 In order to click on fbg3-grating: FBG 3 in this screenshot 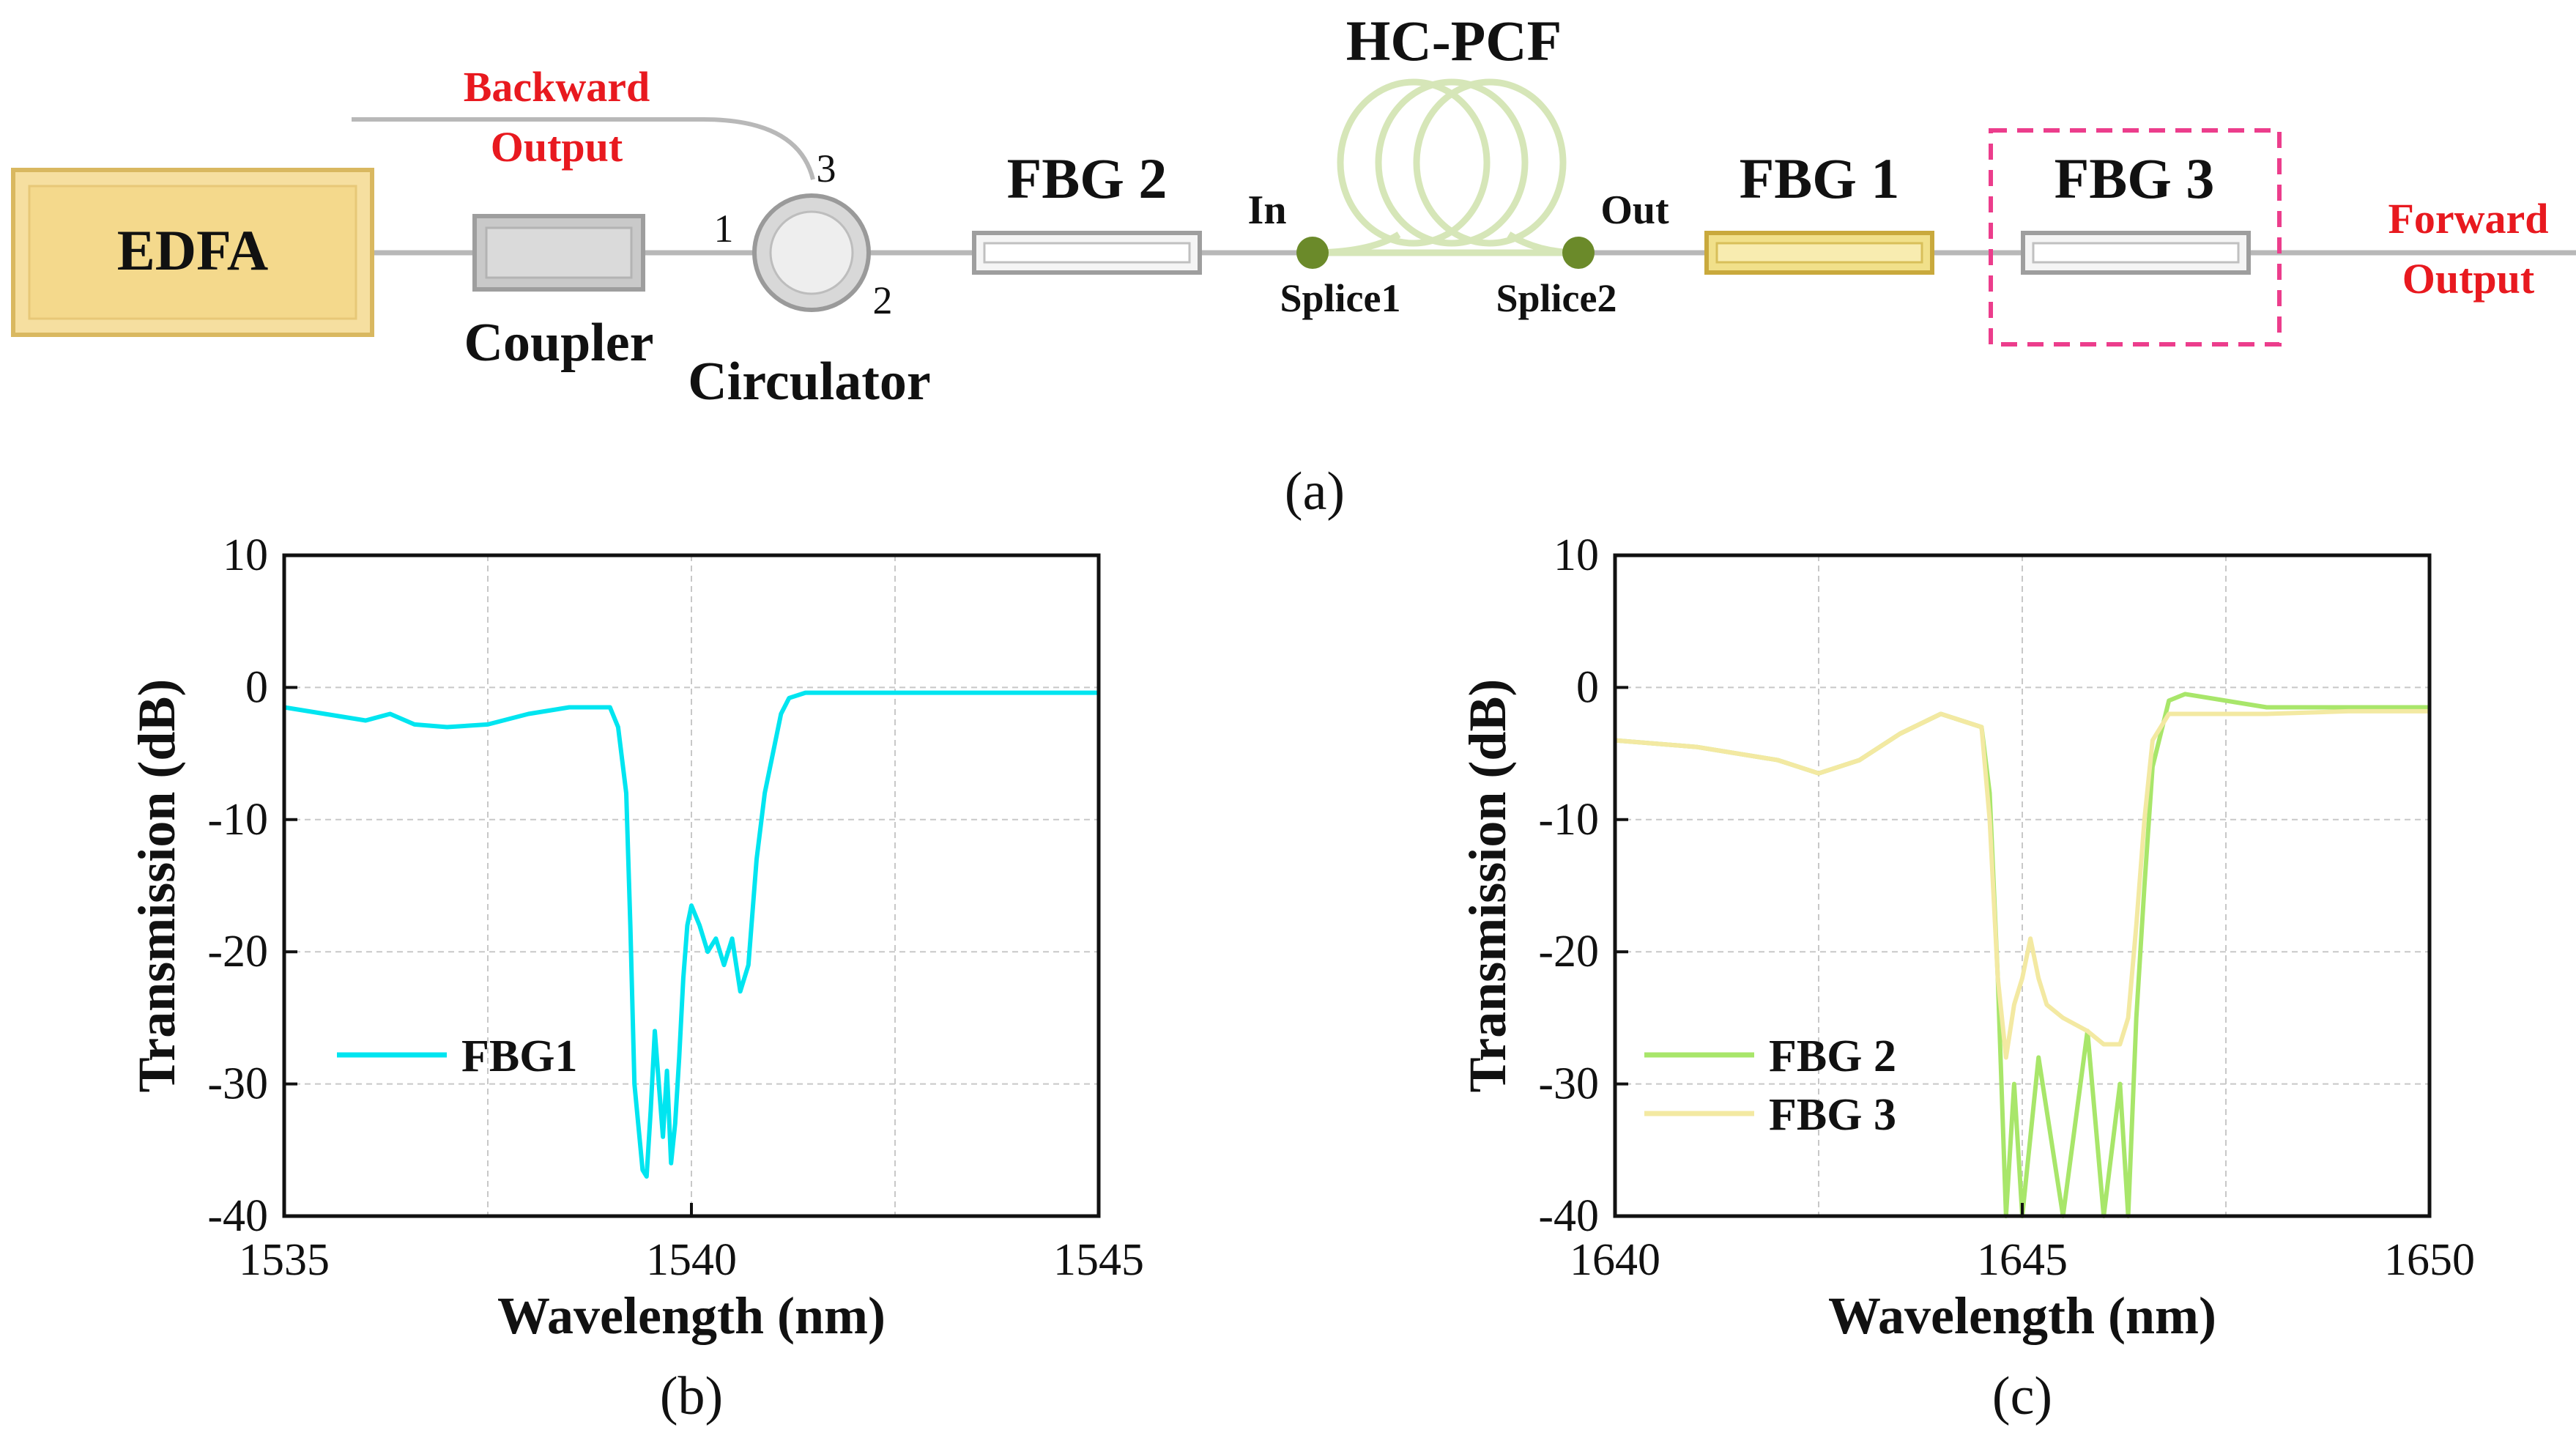, I will do `click(2135, 237)`.